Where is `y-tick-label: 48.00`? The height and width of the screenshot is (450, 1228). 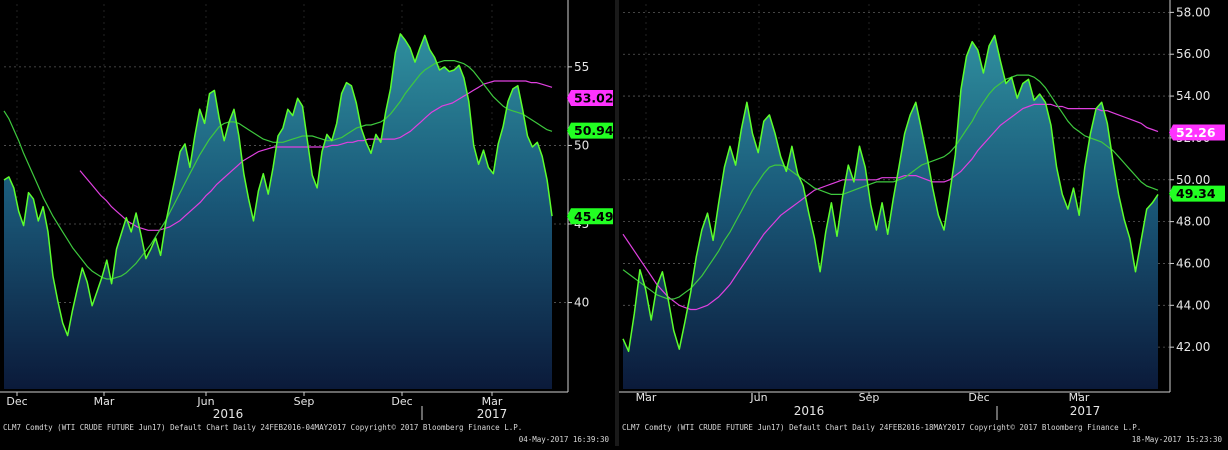 y-tick-label: 48.00 is located at coordinates (1193, 222).